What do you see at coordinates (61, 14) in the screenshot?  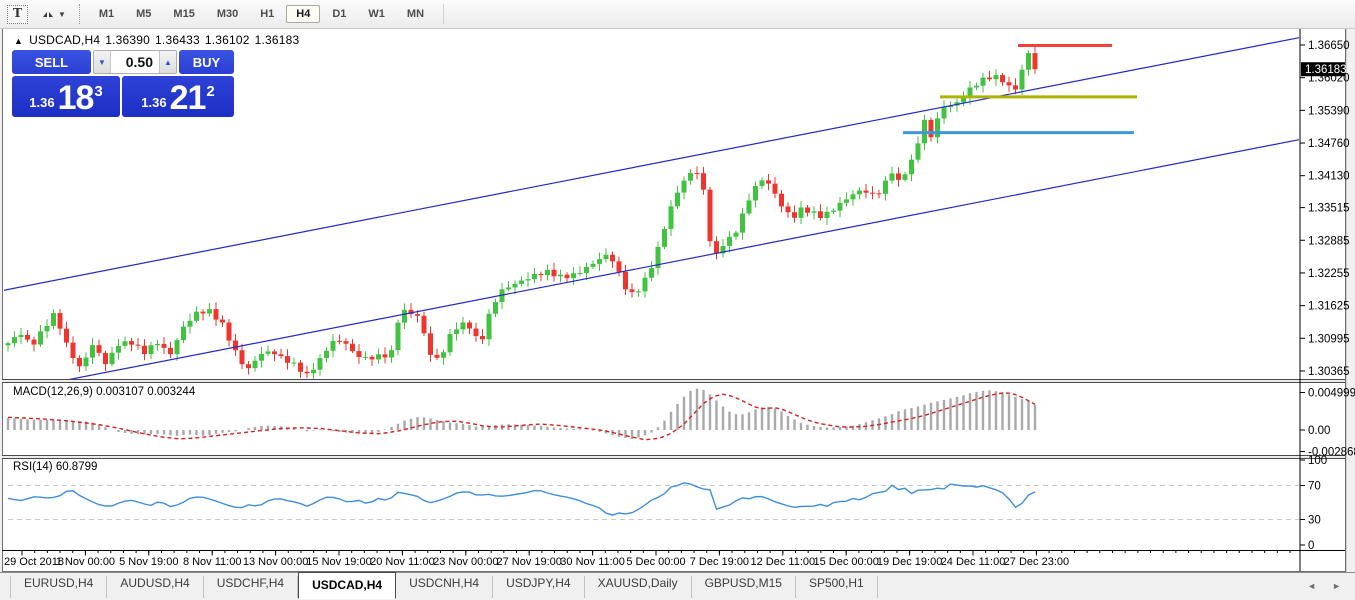 I see `chevron-down-icon: ▼` at bounding box center [61, 14].